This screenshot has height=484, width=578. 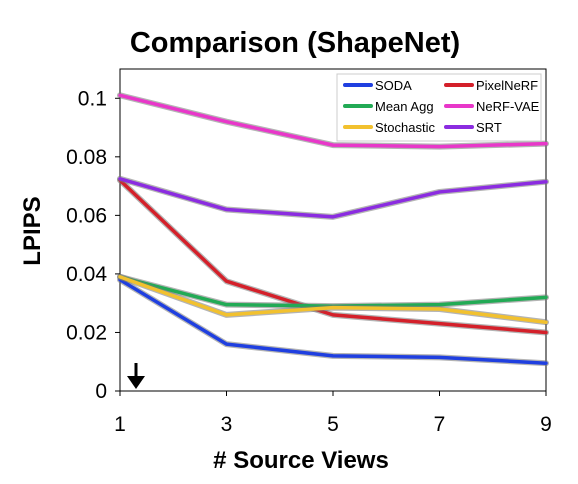 What do you see at coordinates (333, 198) in the screenshot?
I see `series-line-srt` at bounding box center [333, 198].